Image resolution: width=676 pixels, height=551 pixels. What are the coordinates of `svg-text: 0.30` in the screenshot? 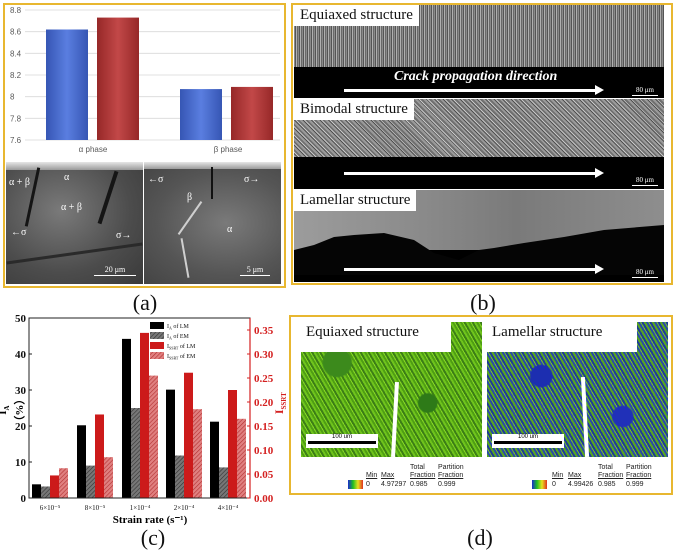 It's located at (264, 355).